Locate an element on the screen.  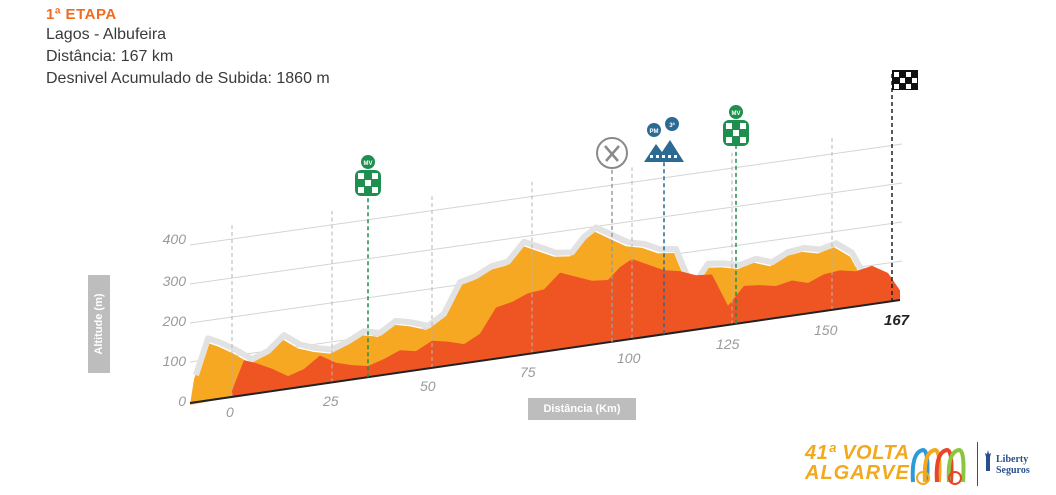
category-badge-label: 3ª is located at coordinates (672, 125).